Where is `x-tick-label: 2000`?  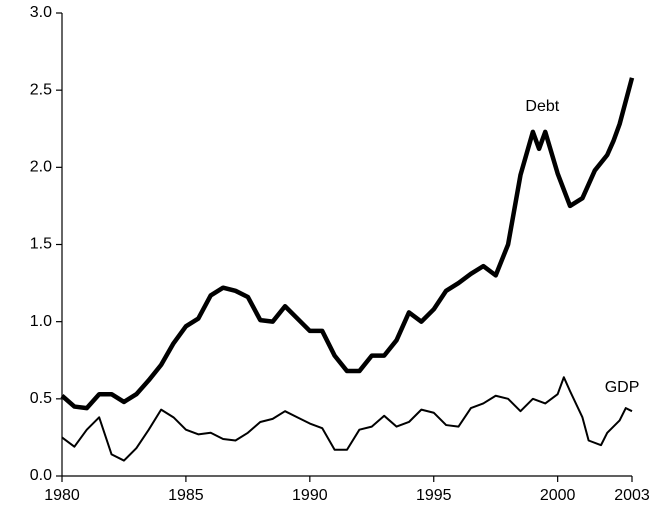
x-tick-label: 2000 is located at coordinates (558, 495).